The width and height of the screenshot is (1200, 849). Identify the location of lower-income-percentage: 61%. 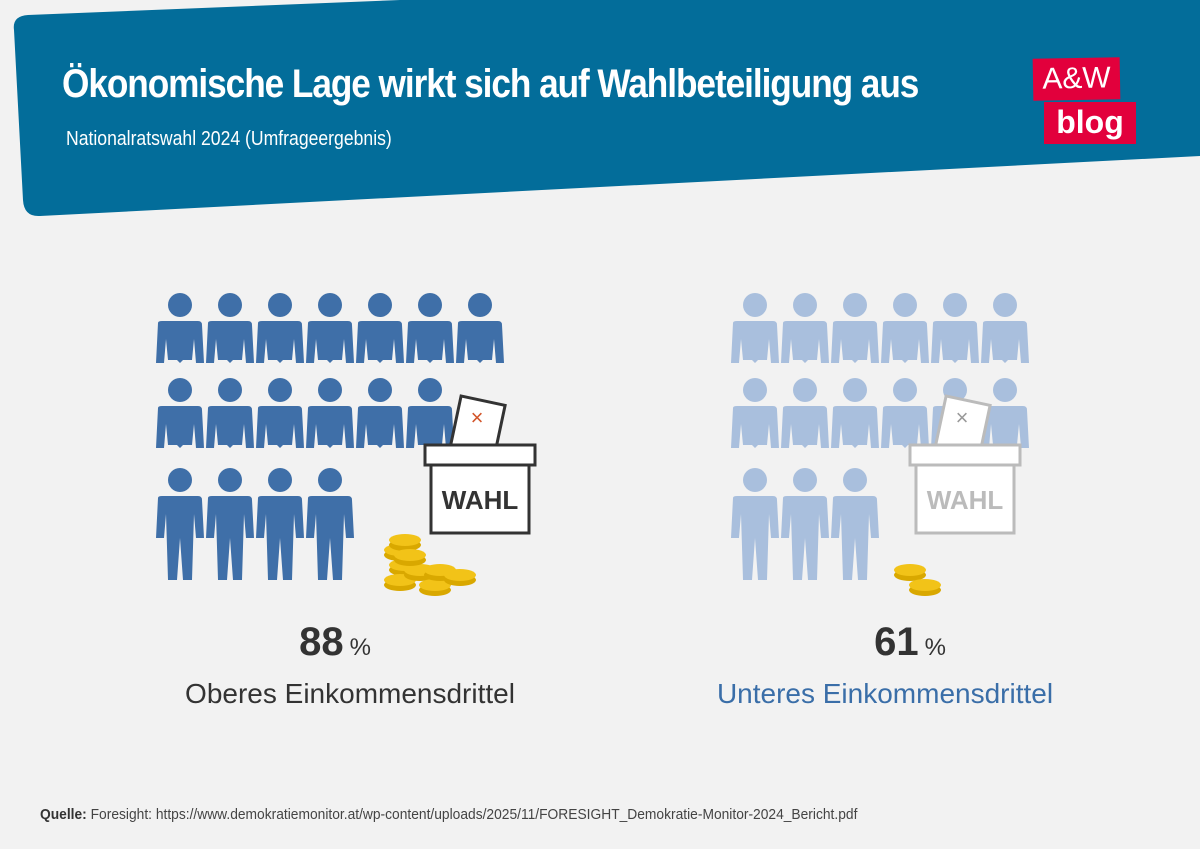
(910, 642).